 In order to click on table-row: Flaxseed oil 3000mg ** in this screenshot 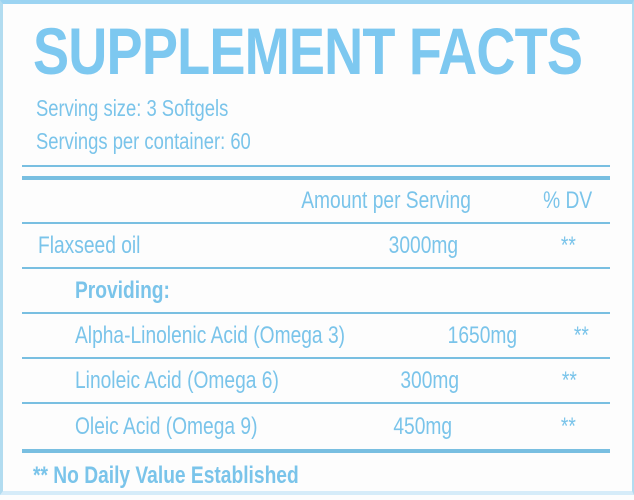, I will do `click(316, 246)`.